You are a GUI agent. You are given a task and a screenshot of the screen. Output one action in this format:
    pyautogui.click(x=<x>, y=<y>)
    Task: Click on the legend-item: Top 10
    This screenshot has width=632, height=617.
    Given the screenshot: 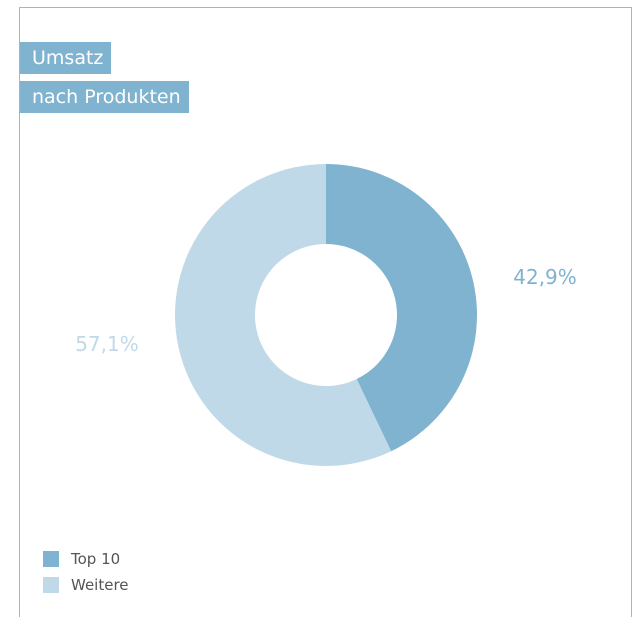 What is the action you would take?
    pyautogui.click(x=86, y=559)
    